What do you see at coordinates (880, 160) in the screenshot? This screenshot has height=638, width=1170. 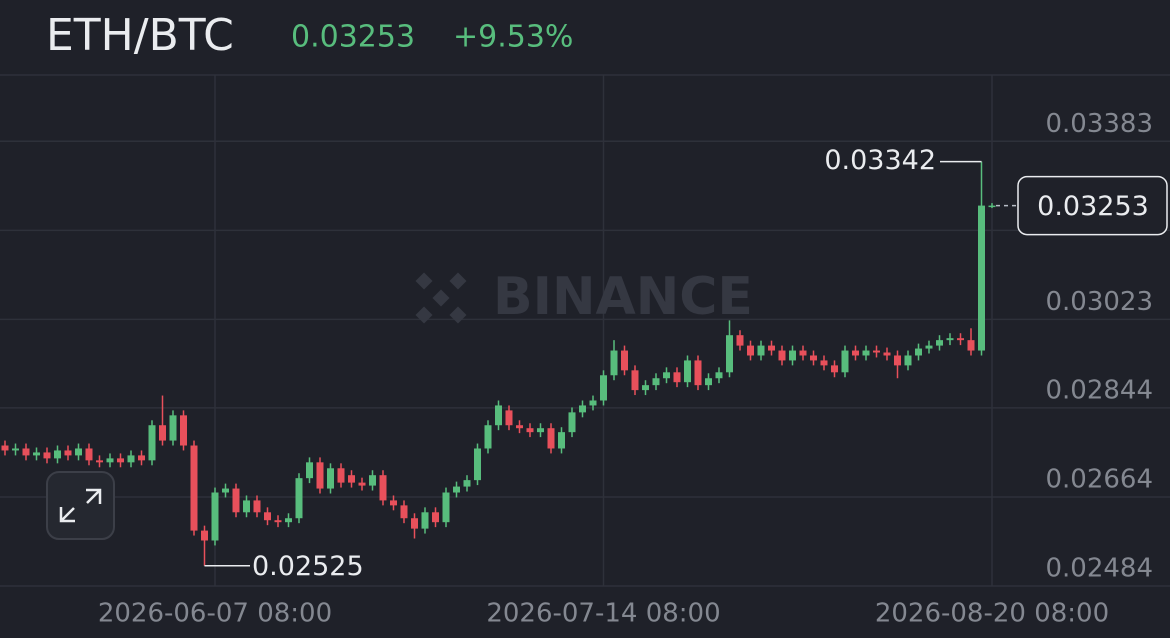 I see `max-label: 0.03342` at bounding box center [880, 160].